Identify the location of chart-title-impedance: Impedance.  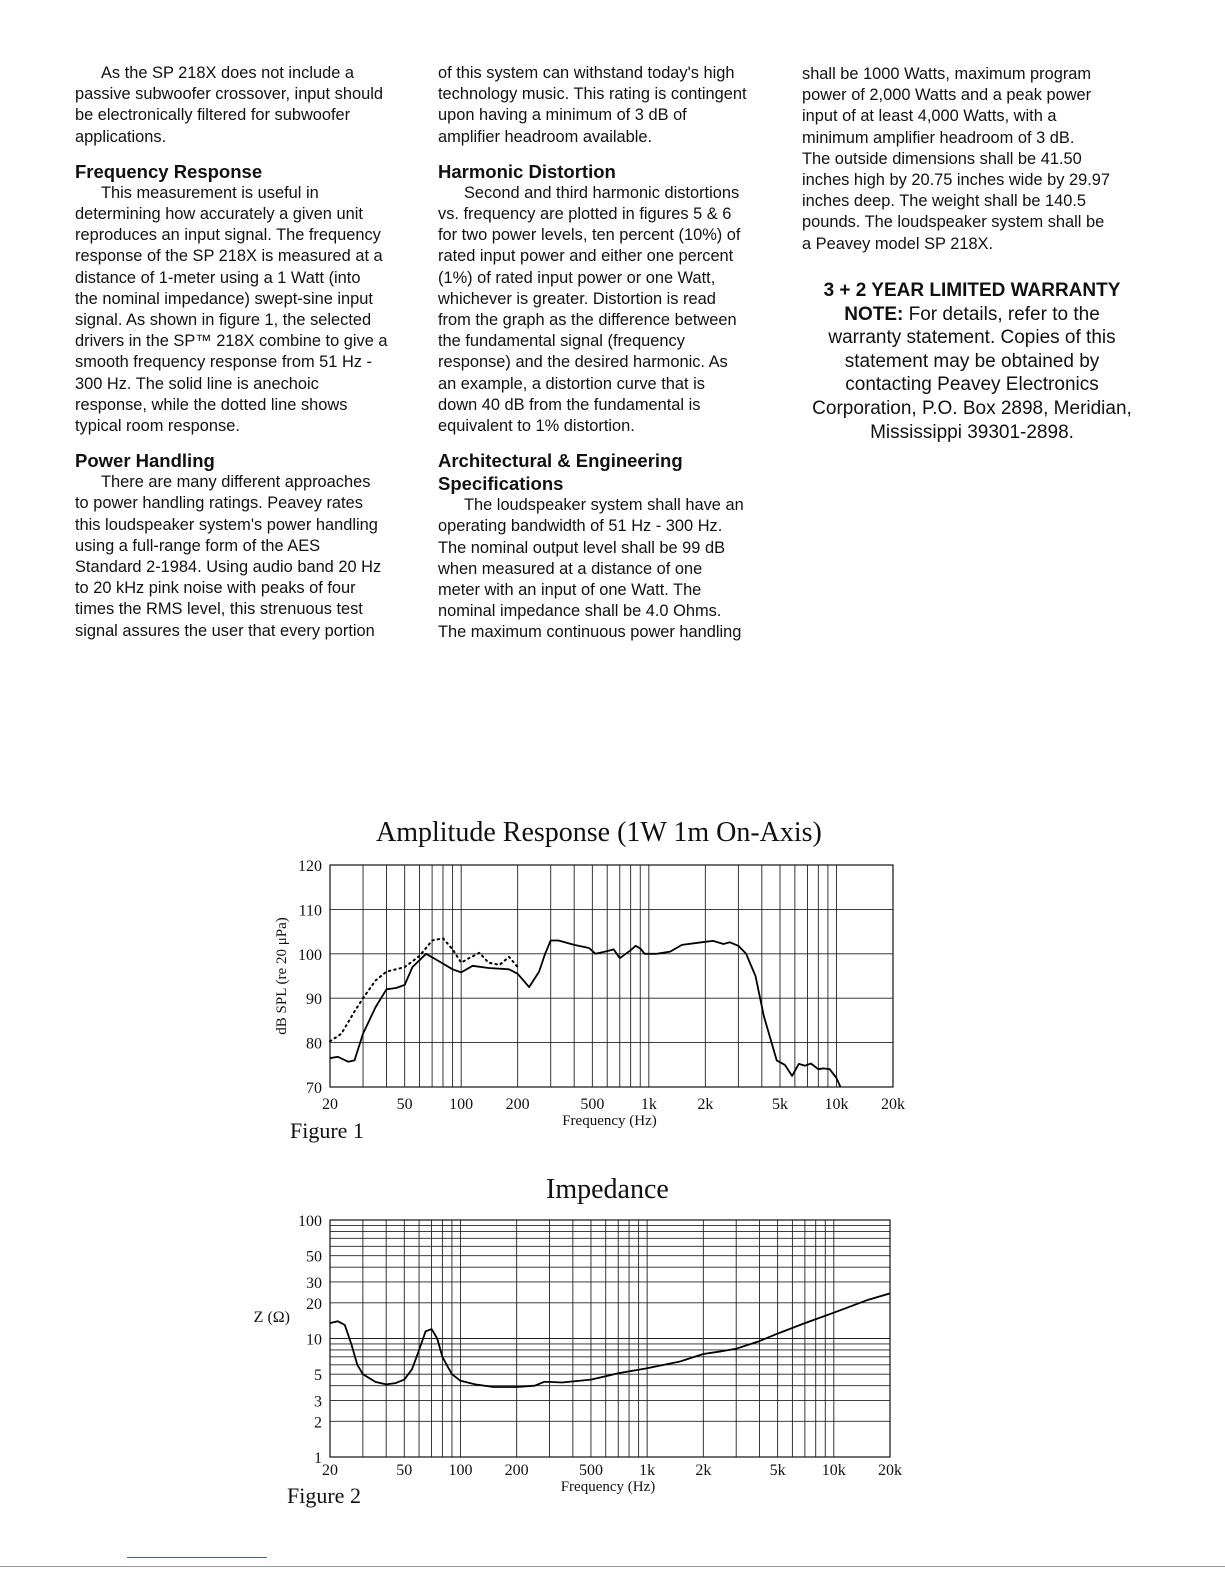
(607, 1189).